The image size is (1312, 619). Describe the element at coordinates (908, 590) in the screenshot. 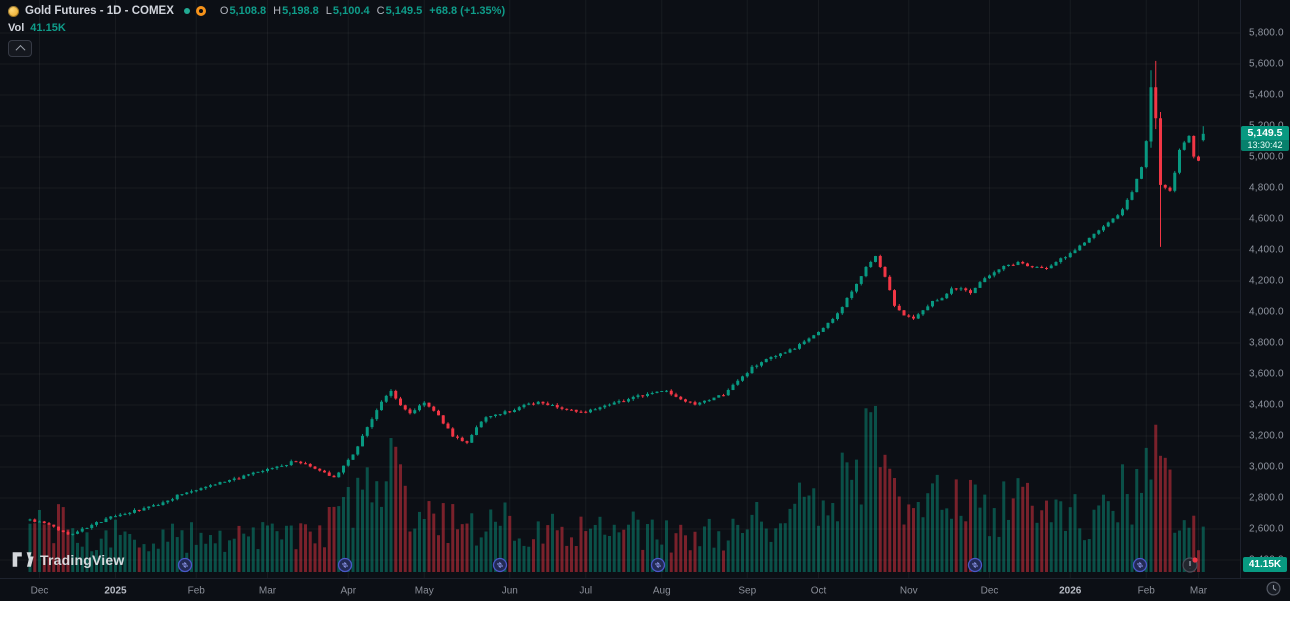

I see `time-axis-label: Nov` at that location.